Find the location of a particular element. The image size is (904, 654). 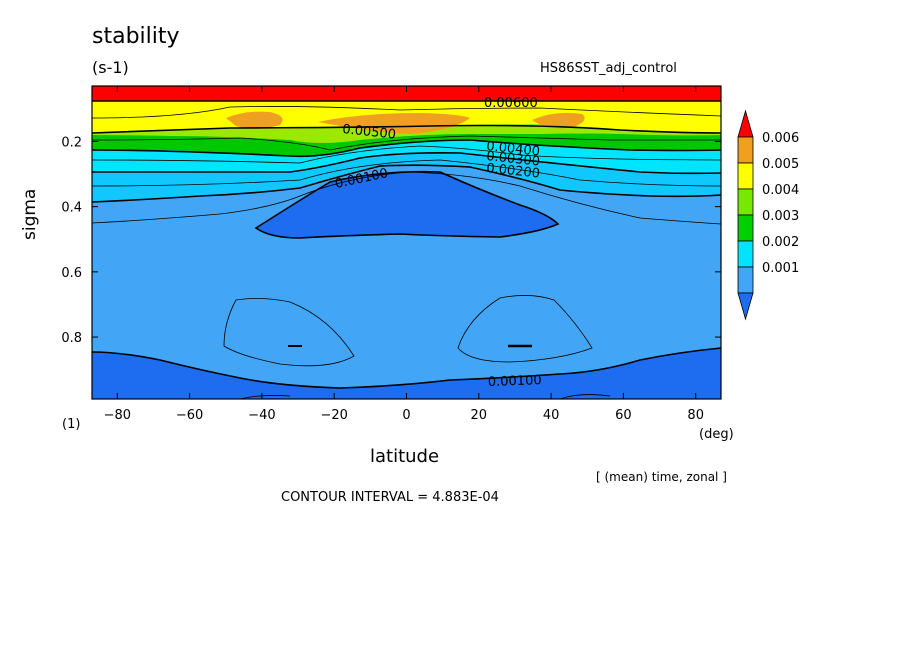

contour-0.001-bottom is located at coordinates (406, 368).